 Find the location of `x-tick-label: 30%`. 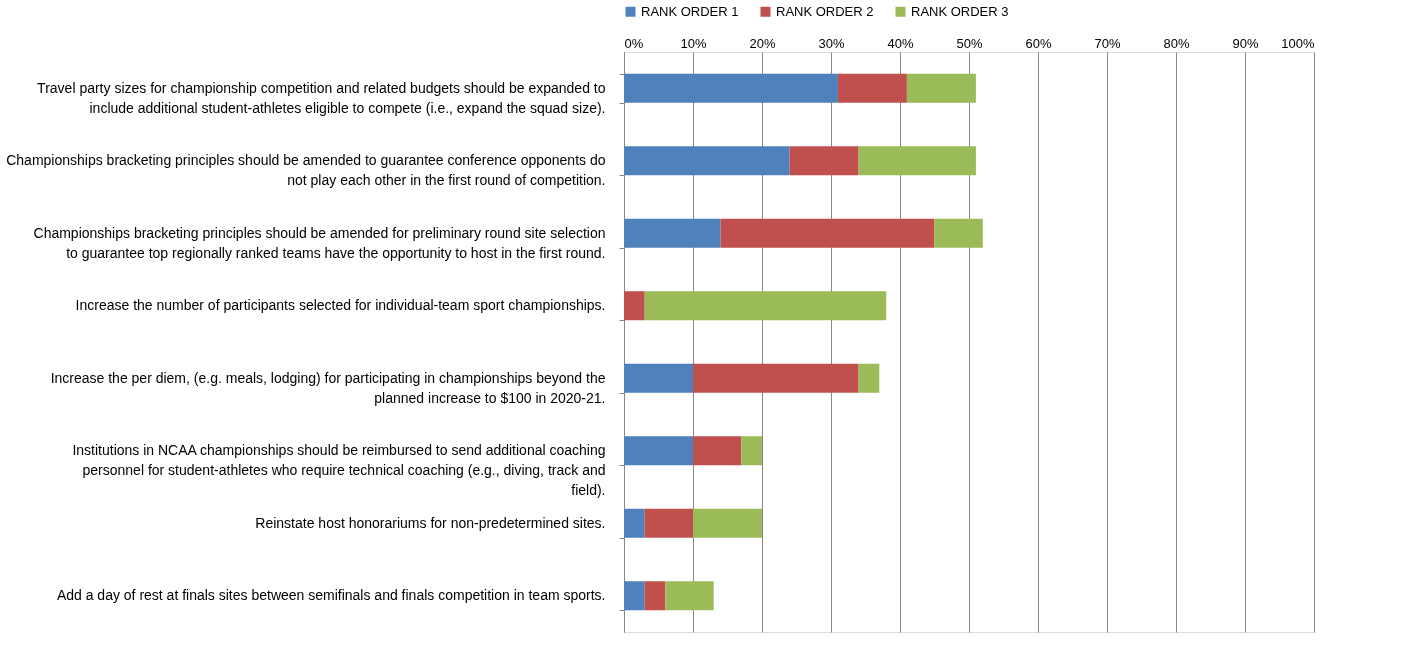

x-tick-label: 30% is located at coordinates (831, 43).